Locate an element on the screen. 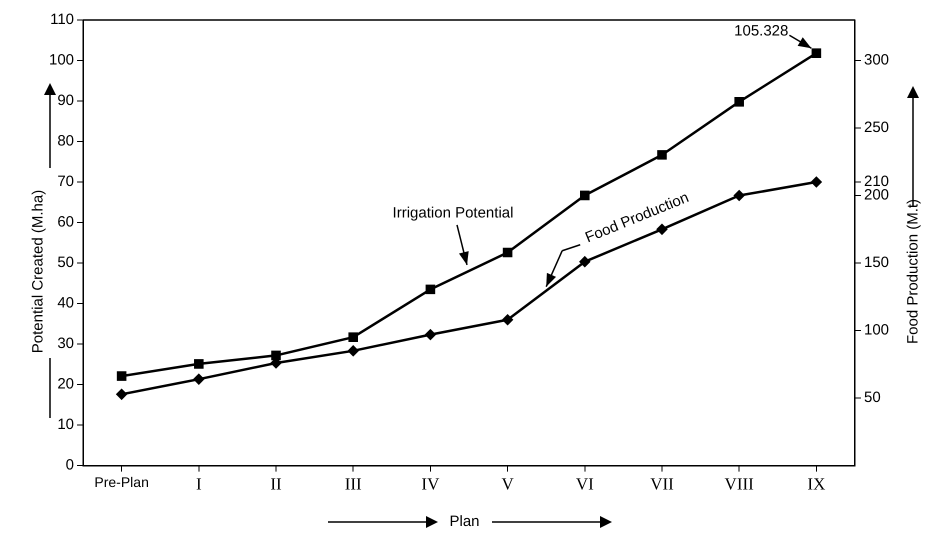 The width and height of the screenshot is (929, 551). x-tick-label: VI is located at coordinates (585, 484).